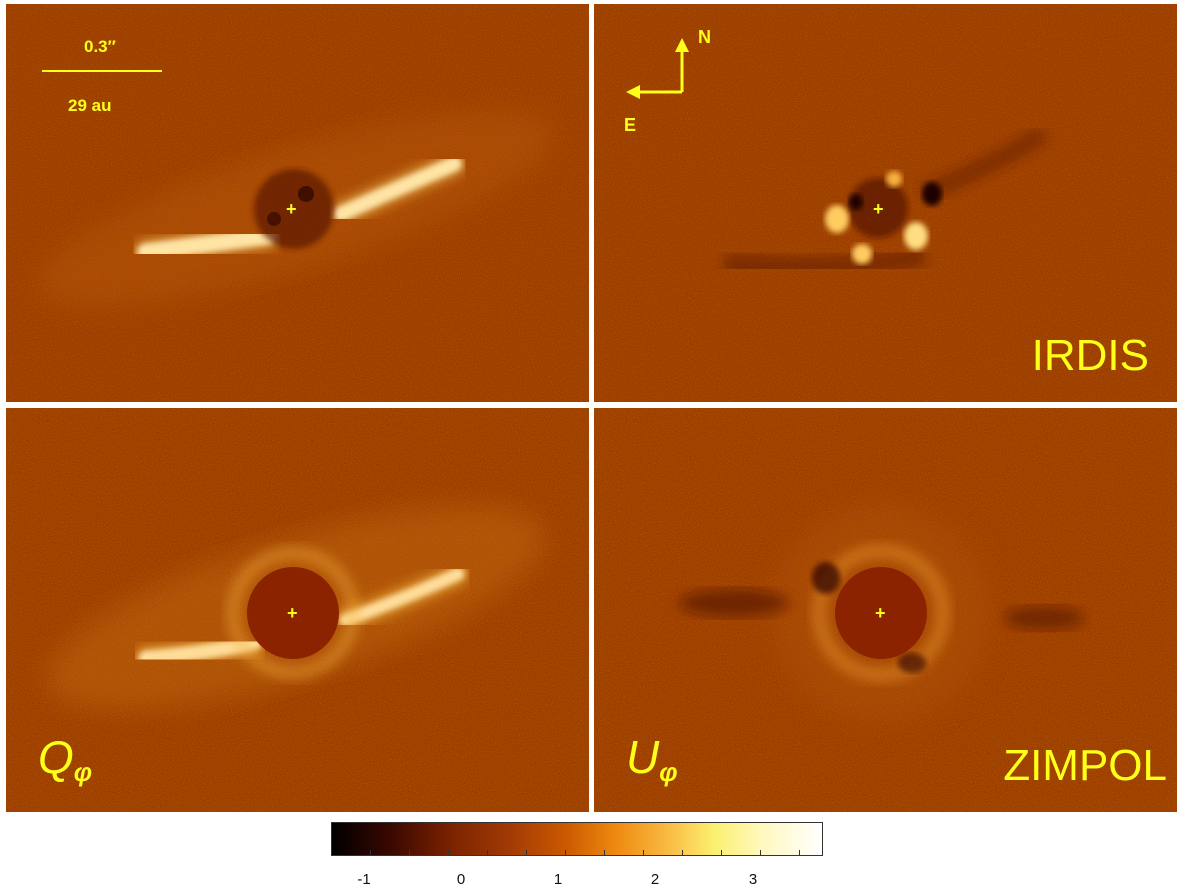  I want to click on colorbar-tick-label: 1, so click(558, 879).